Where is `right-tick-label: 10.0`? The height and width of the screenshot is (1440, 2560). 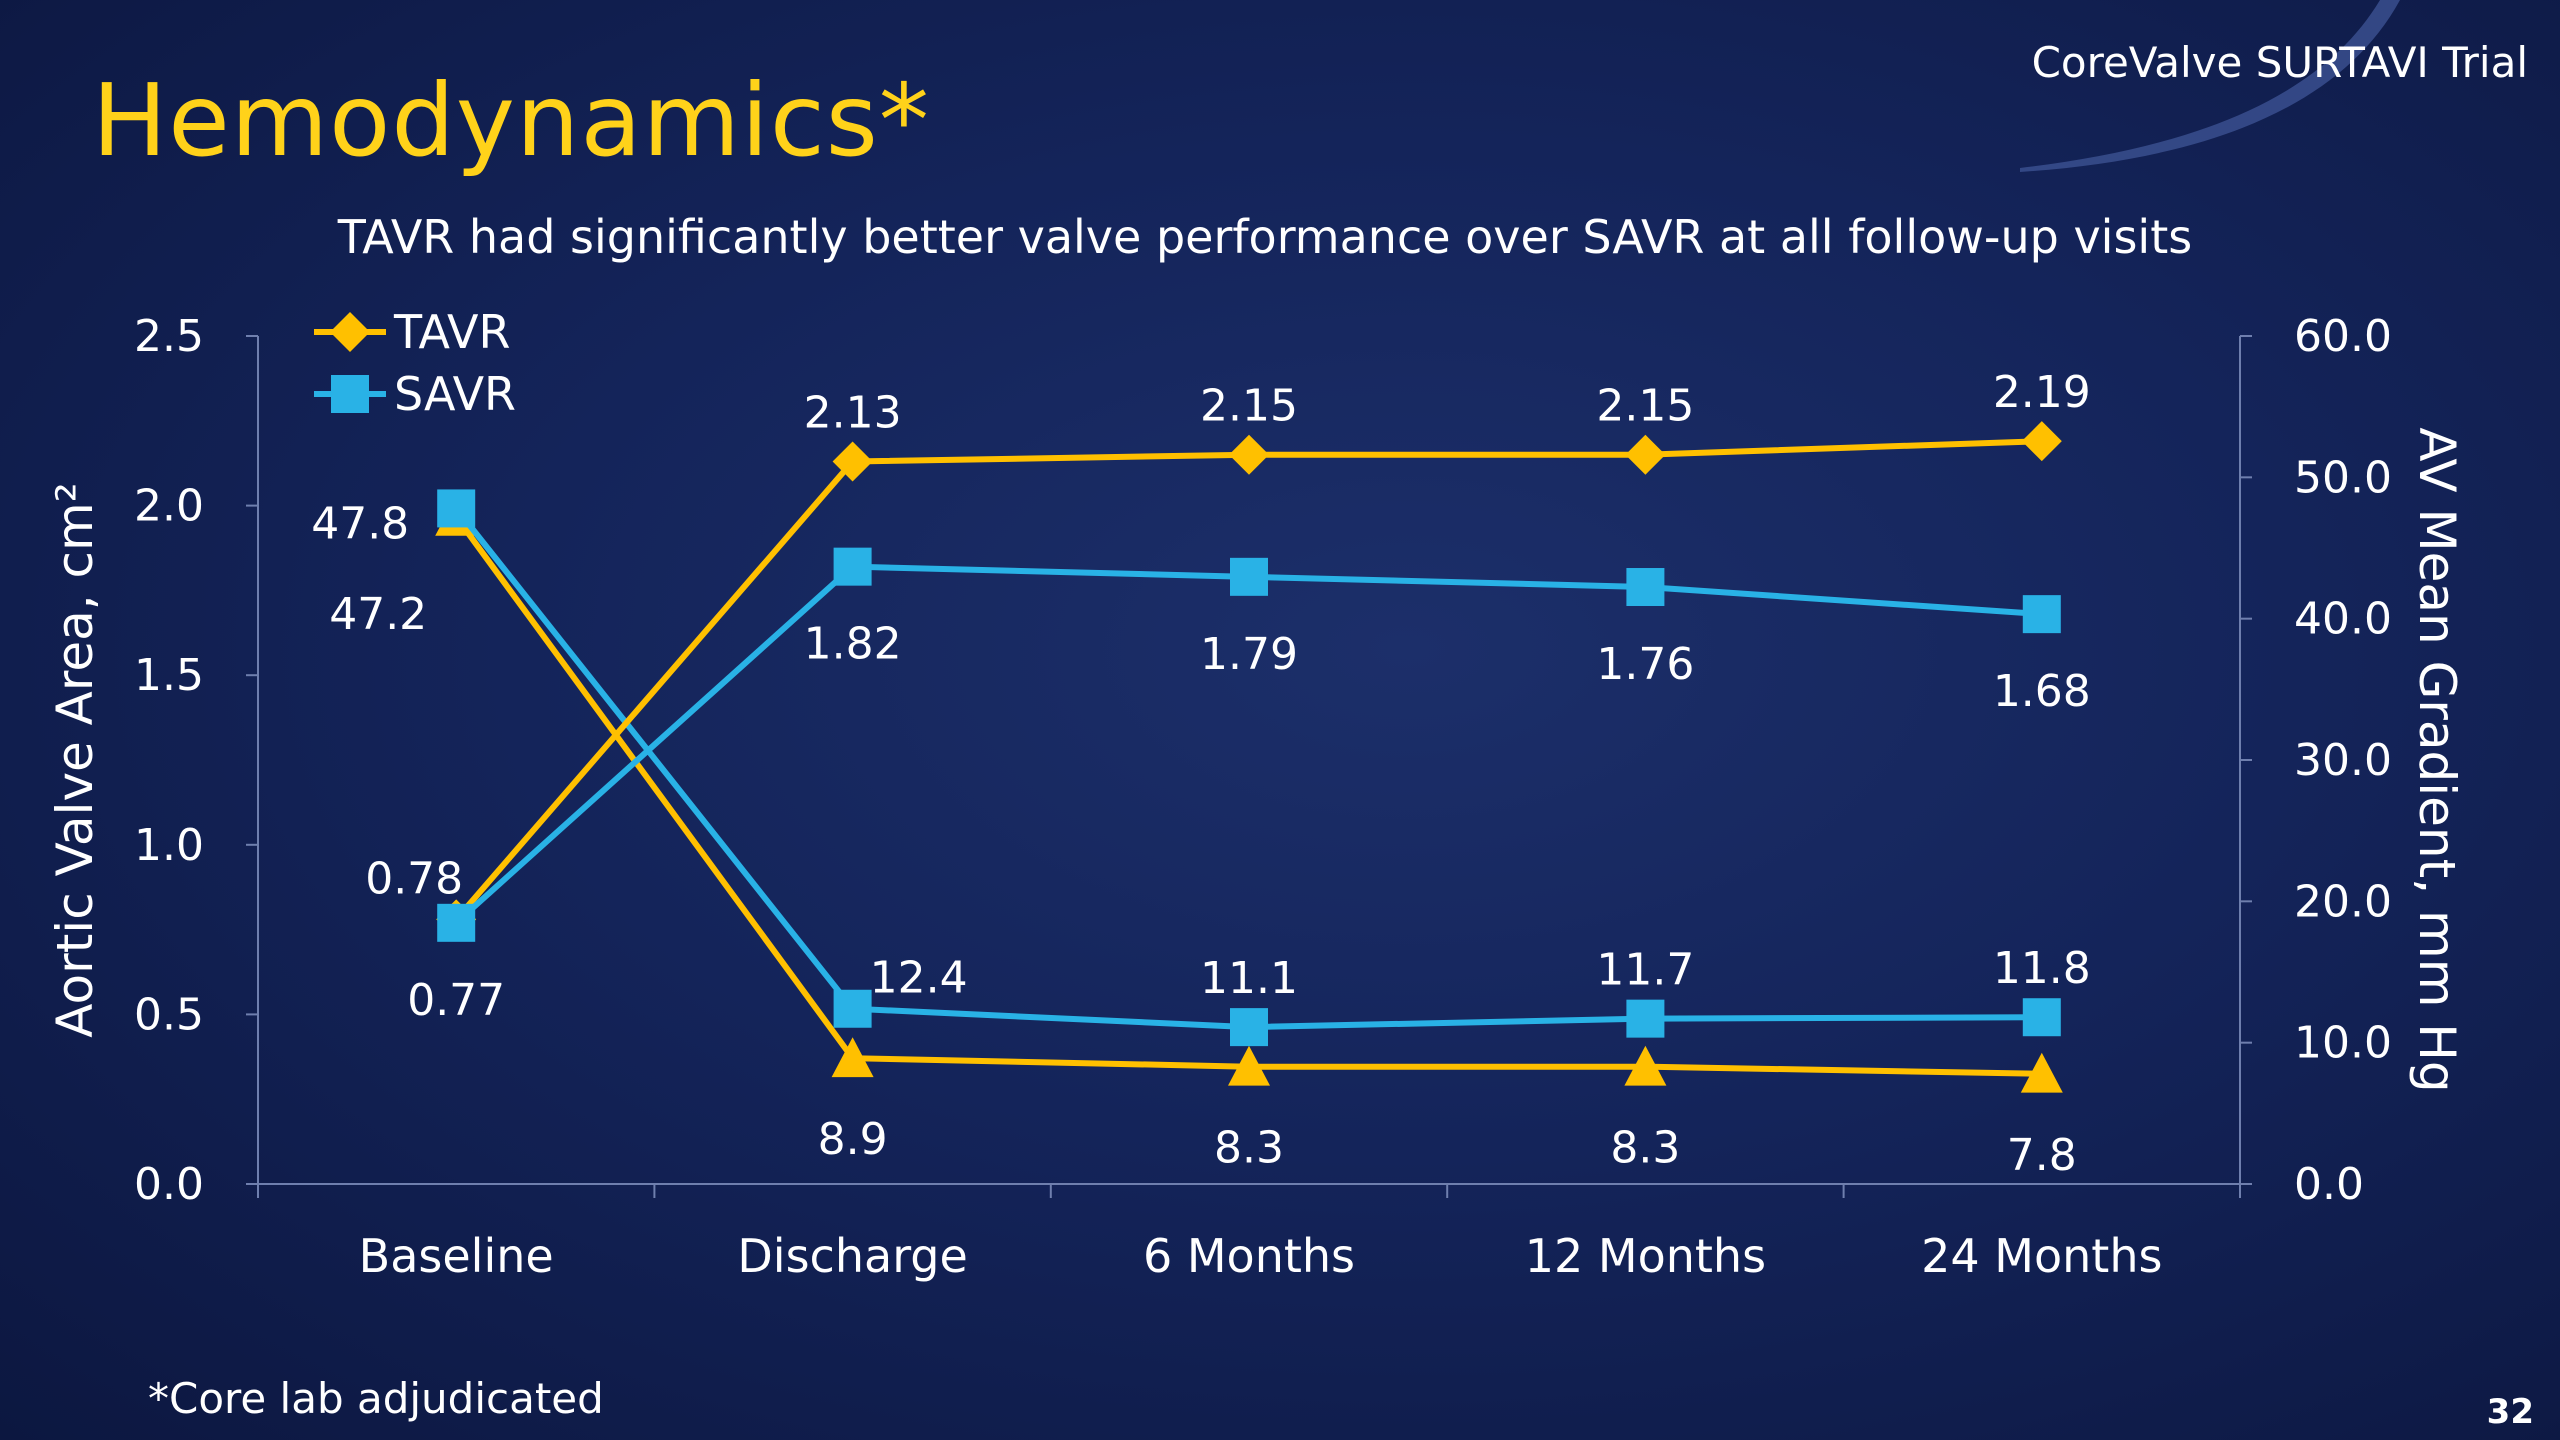
right-tick-label: 10.0 is located at coordinates (2343, 1043).